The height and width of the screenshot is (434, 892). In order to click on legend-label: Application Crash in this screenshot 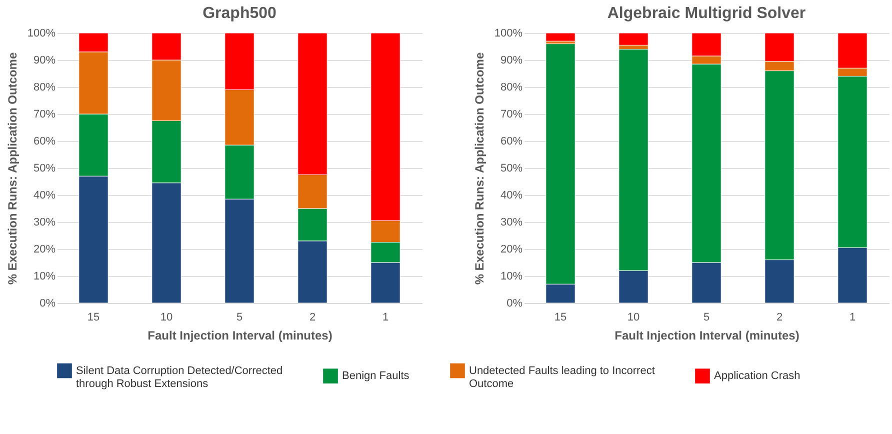, I will do `click(757, 376)`.